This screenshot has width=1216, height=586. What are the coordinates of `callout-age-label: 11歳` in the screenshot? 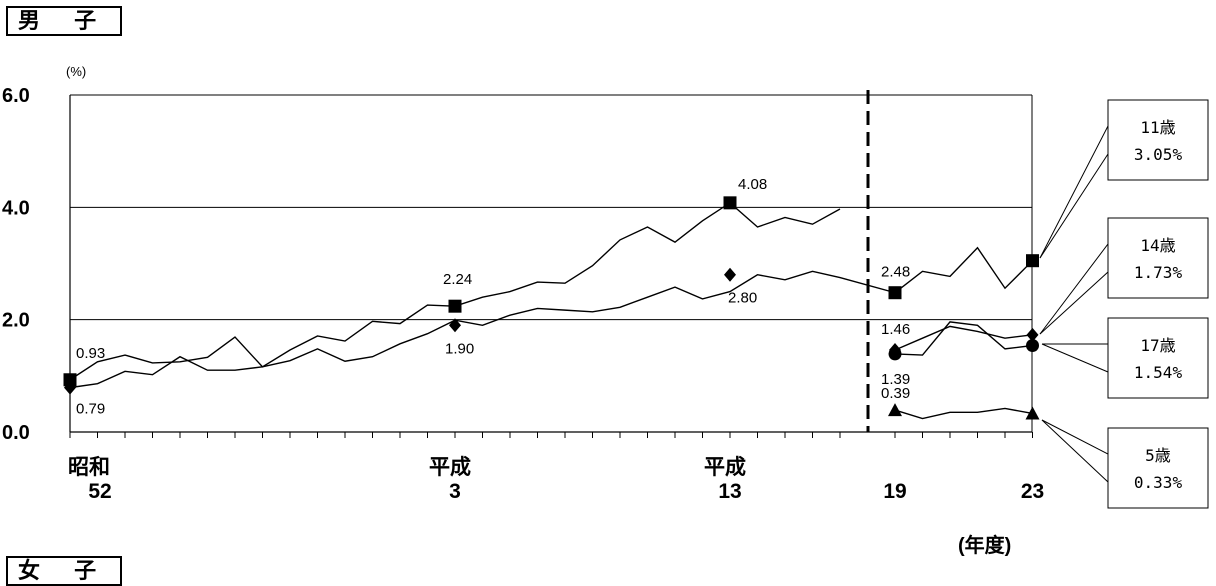 It's located at (1157, 127).